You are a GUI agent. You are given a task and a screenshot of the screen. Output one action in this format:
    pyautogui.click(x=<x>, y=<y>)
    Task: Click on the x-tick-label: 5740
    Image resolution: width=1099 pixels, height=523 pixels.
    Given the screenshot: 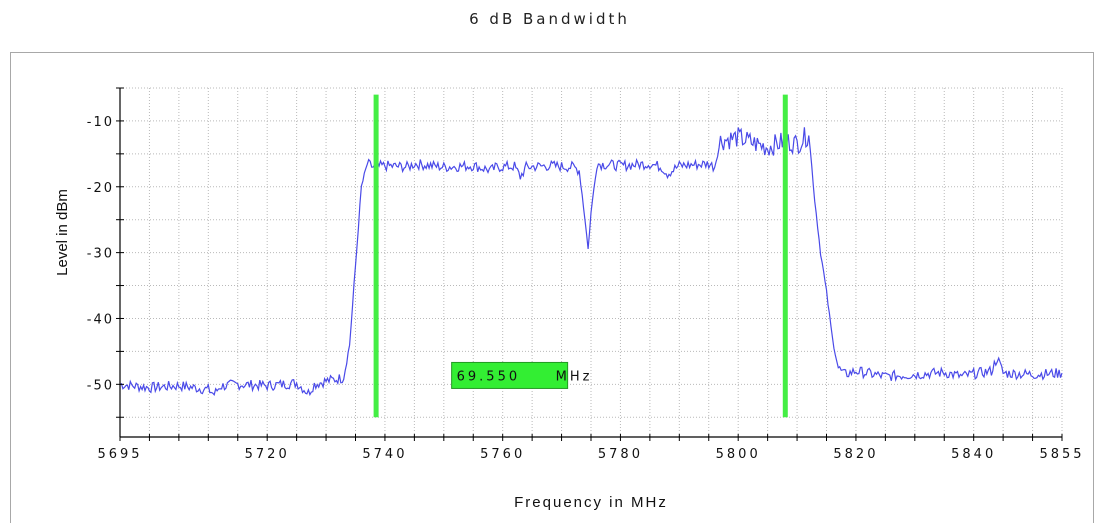 What is the action you would take?
    pyautogui.click(x=384, y=454)
    